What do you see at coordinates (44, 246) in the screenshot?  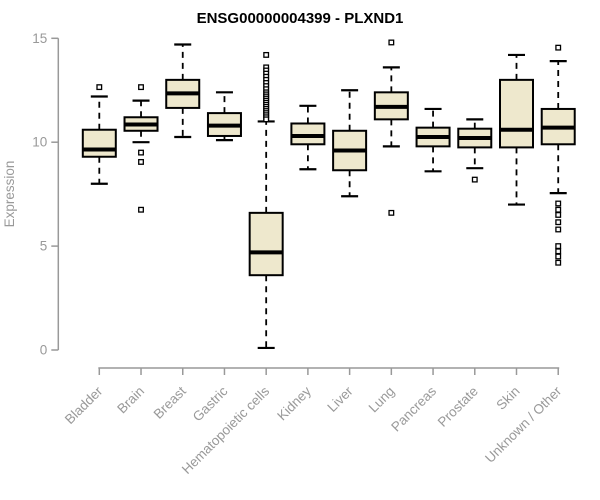 I see `y-axis-tick-label: 5` at bounding box center [44, 246].